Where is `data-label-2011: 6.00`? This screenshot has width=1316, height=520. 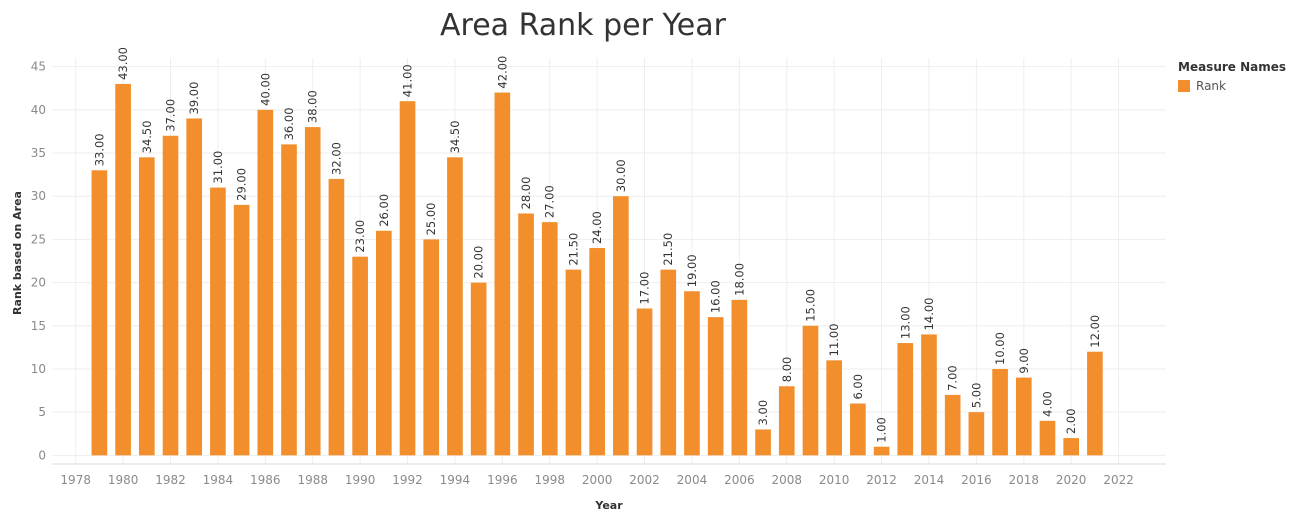
data-label-2011: 6.00 is located at coordinates (858, 387).